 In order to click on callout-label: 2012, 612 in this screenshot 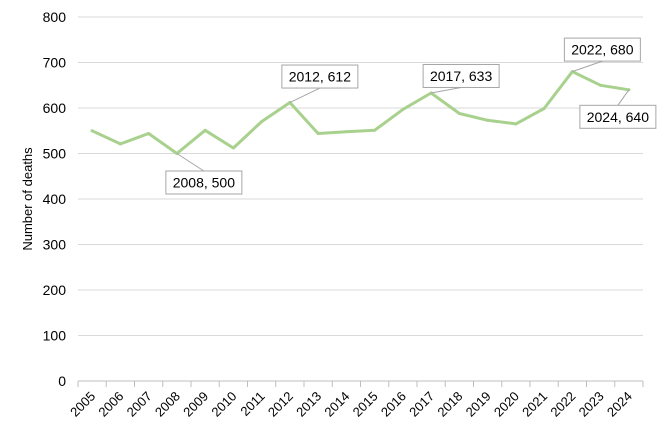, I will do `click(320, 77)`.